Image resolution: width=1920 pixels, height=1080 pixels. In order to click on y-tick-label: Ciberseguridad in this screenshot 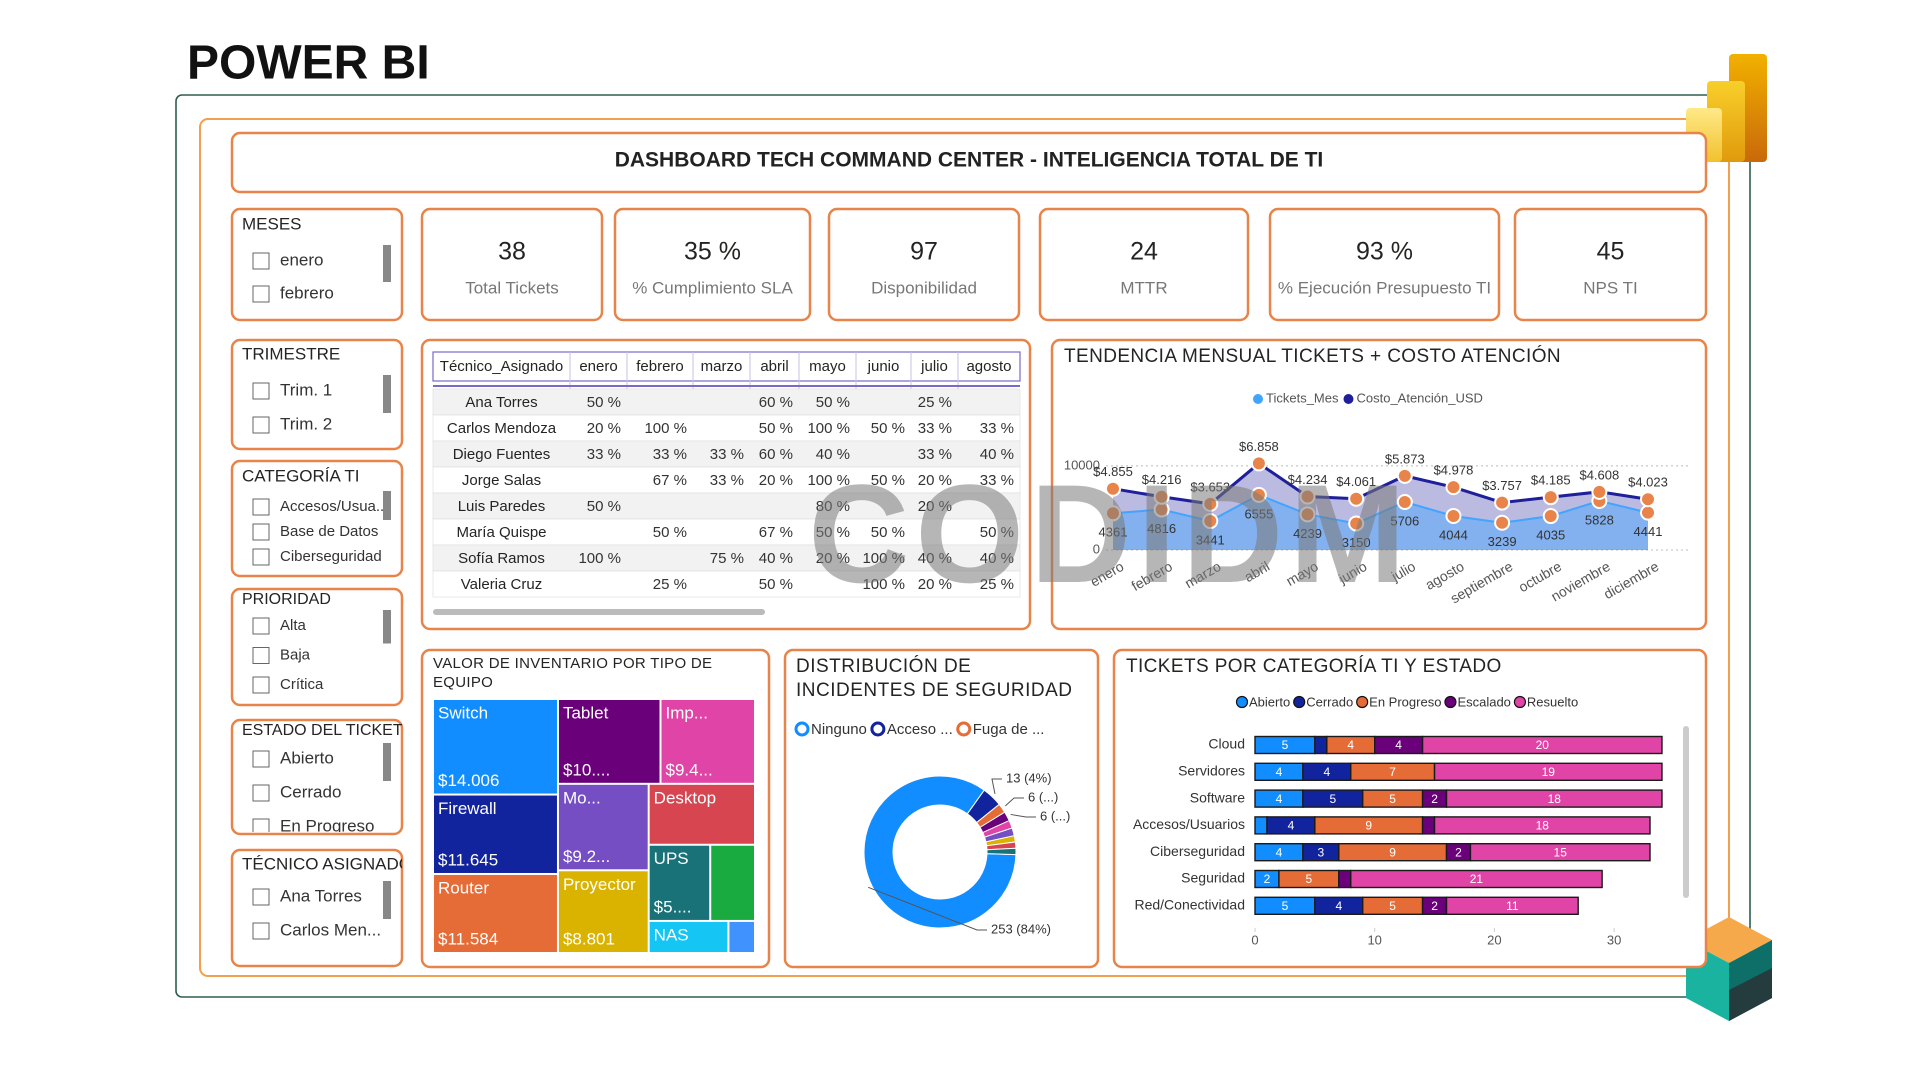, I will do `click(1197, 851)`.